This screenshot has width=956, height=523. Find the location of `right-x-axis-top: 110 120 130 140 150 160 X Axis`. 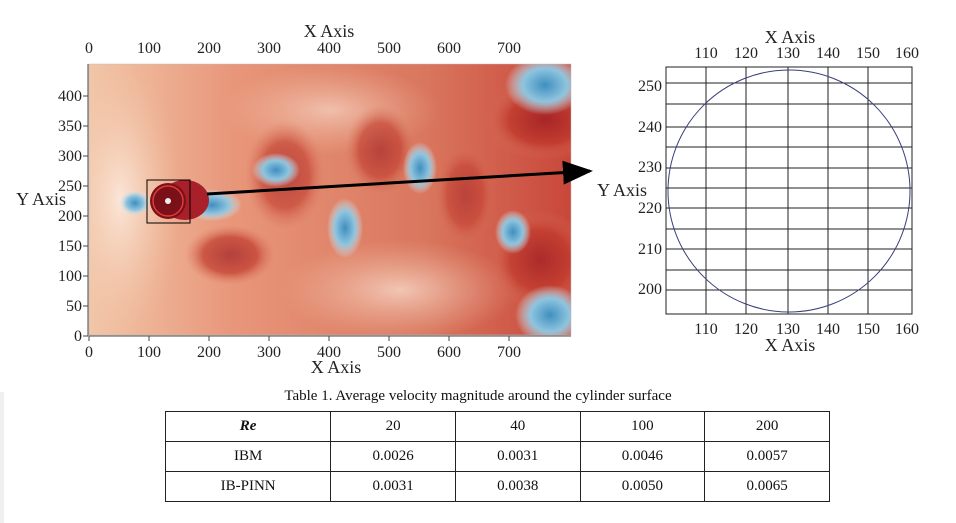

right-x-axis-top: 110 120 130 140 150 160 X Axis is located at coordinates (806, 44).